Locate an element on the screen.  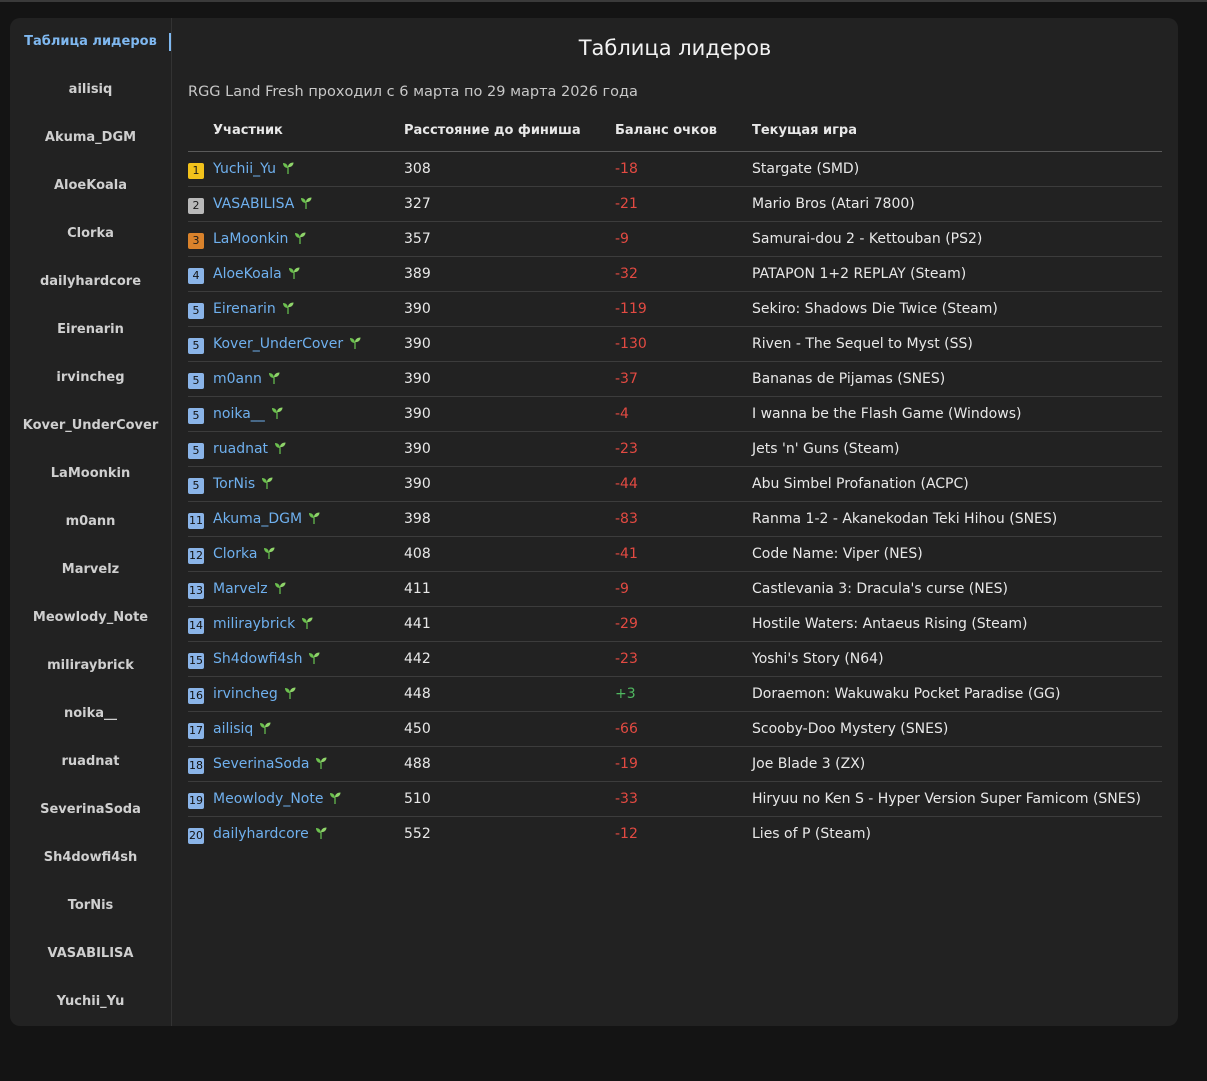
participant-cell: Akuma_DGM is located at coordinates (267, 519).